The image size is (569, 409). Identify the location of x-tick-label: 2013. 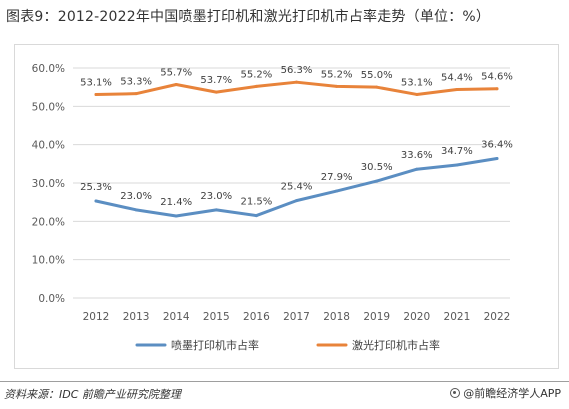
(136, 317).